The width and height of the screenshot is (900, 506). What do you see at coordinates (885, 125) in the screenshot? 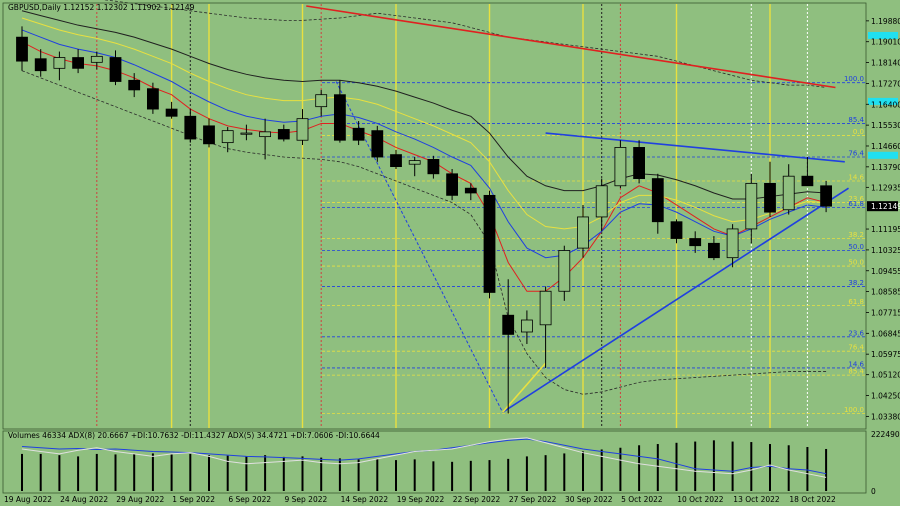
I see `price-tick-label: 1.15530` at bounding box center [885, 125].